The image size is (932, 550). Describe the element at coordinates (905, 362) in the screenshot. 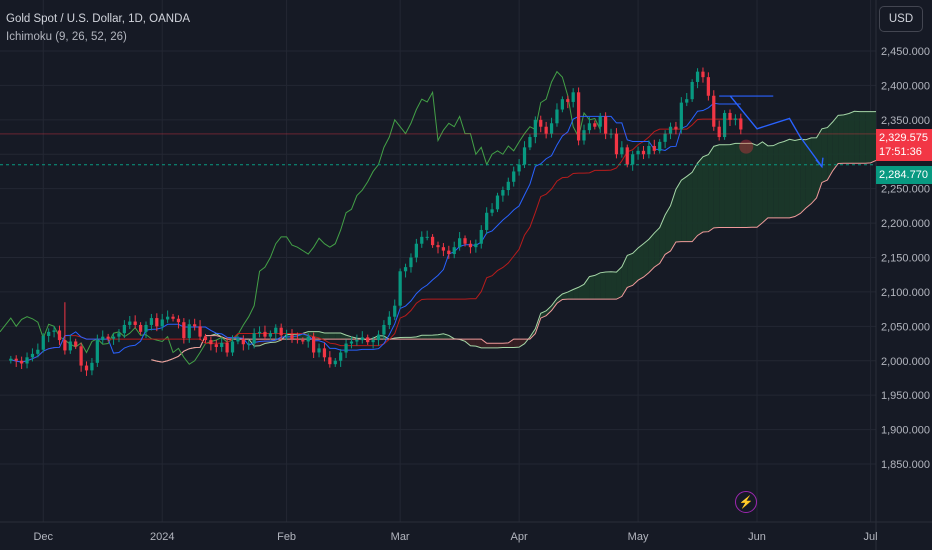

I see `y-tick-label: 2,000.000` at that location.